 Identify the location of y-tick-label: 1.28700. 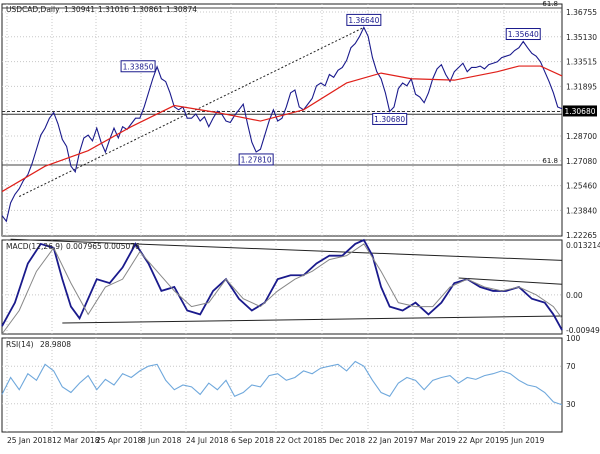
(581, 136).